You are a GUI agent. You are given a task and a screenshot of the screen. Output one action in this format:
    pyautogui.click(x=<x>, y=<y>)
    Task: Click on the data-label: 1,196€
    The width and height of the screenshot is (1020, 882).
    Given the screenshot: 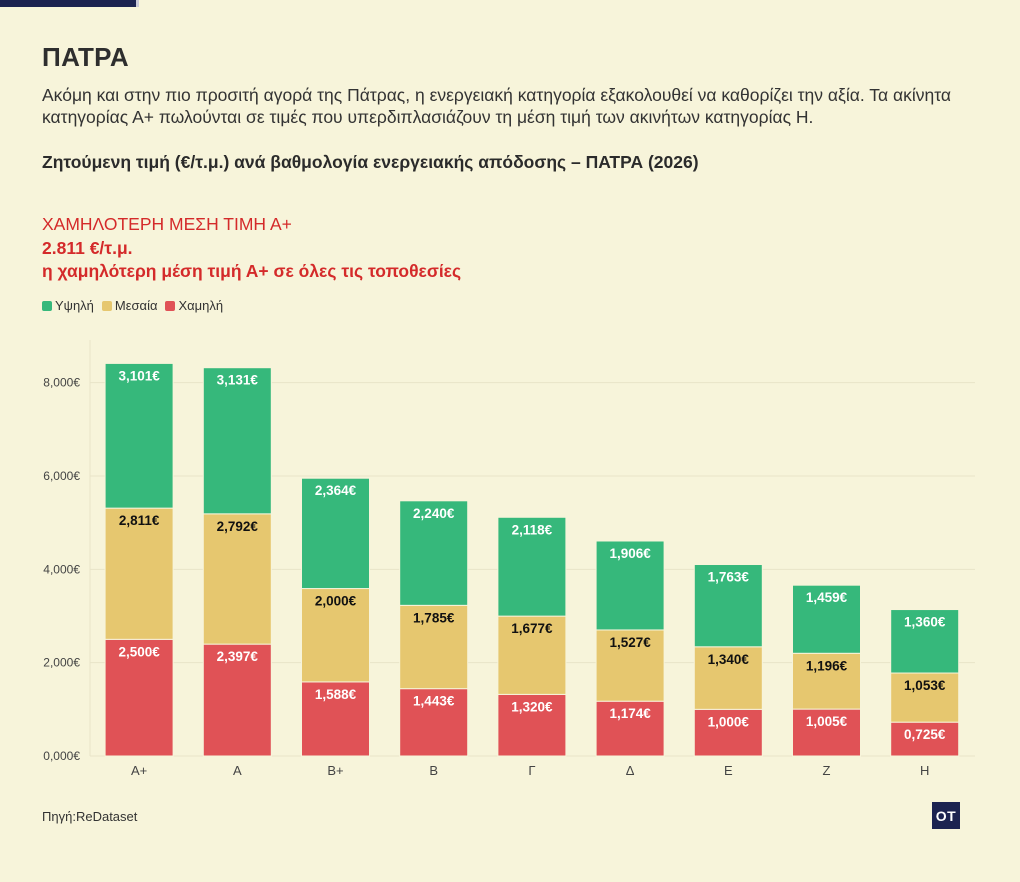 What is the action you would take?
    pyautogui.click(x=827, y=665)
    